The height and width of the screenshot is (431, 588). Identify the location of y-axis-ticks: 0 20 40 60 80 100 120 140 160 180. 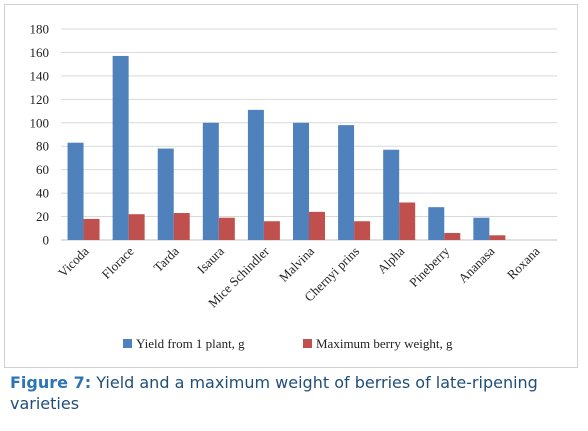
(40, 135).